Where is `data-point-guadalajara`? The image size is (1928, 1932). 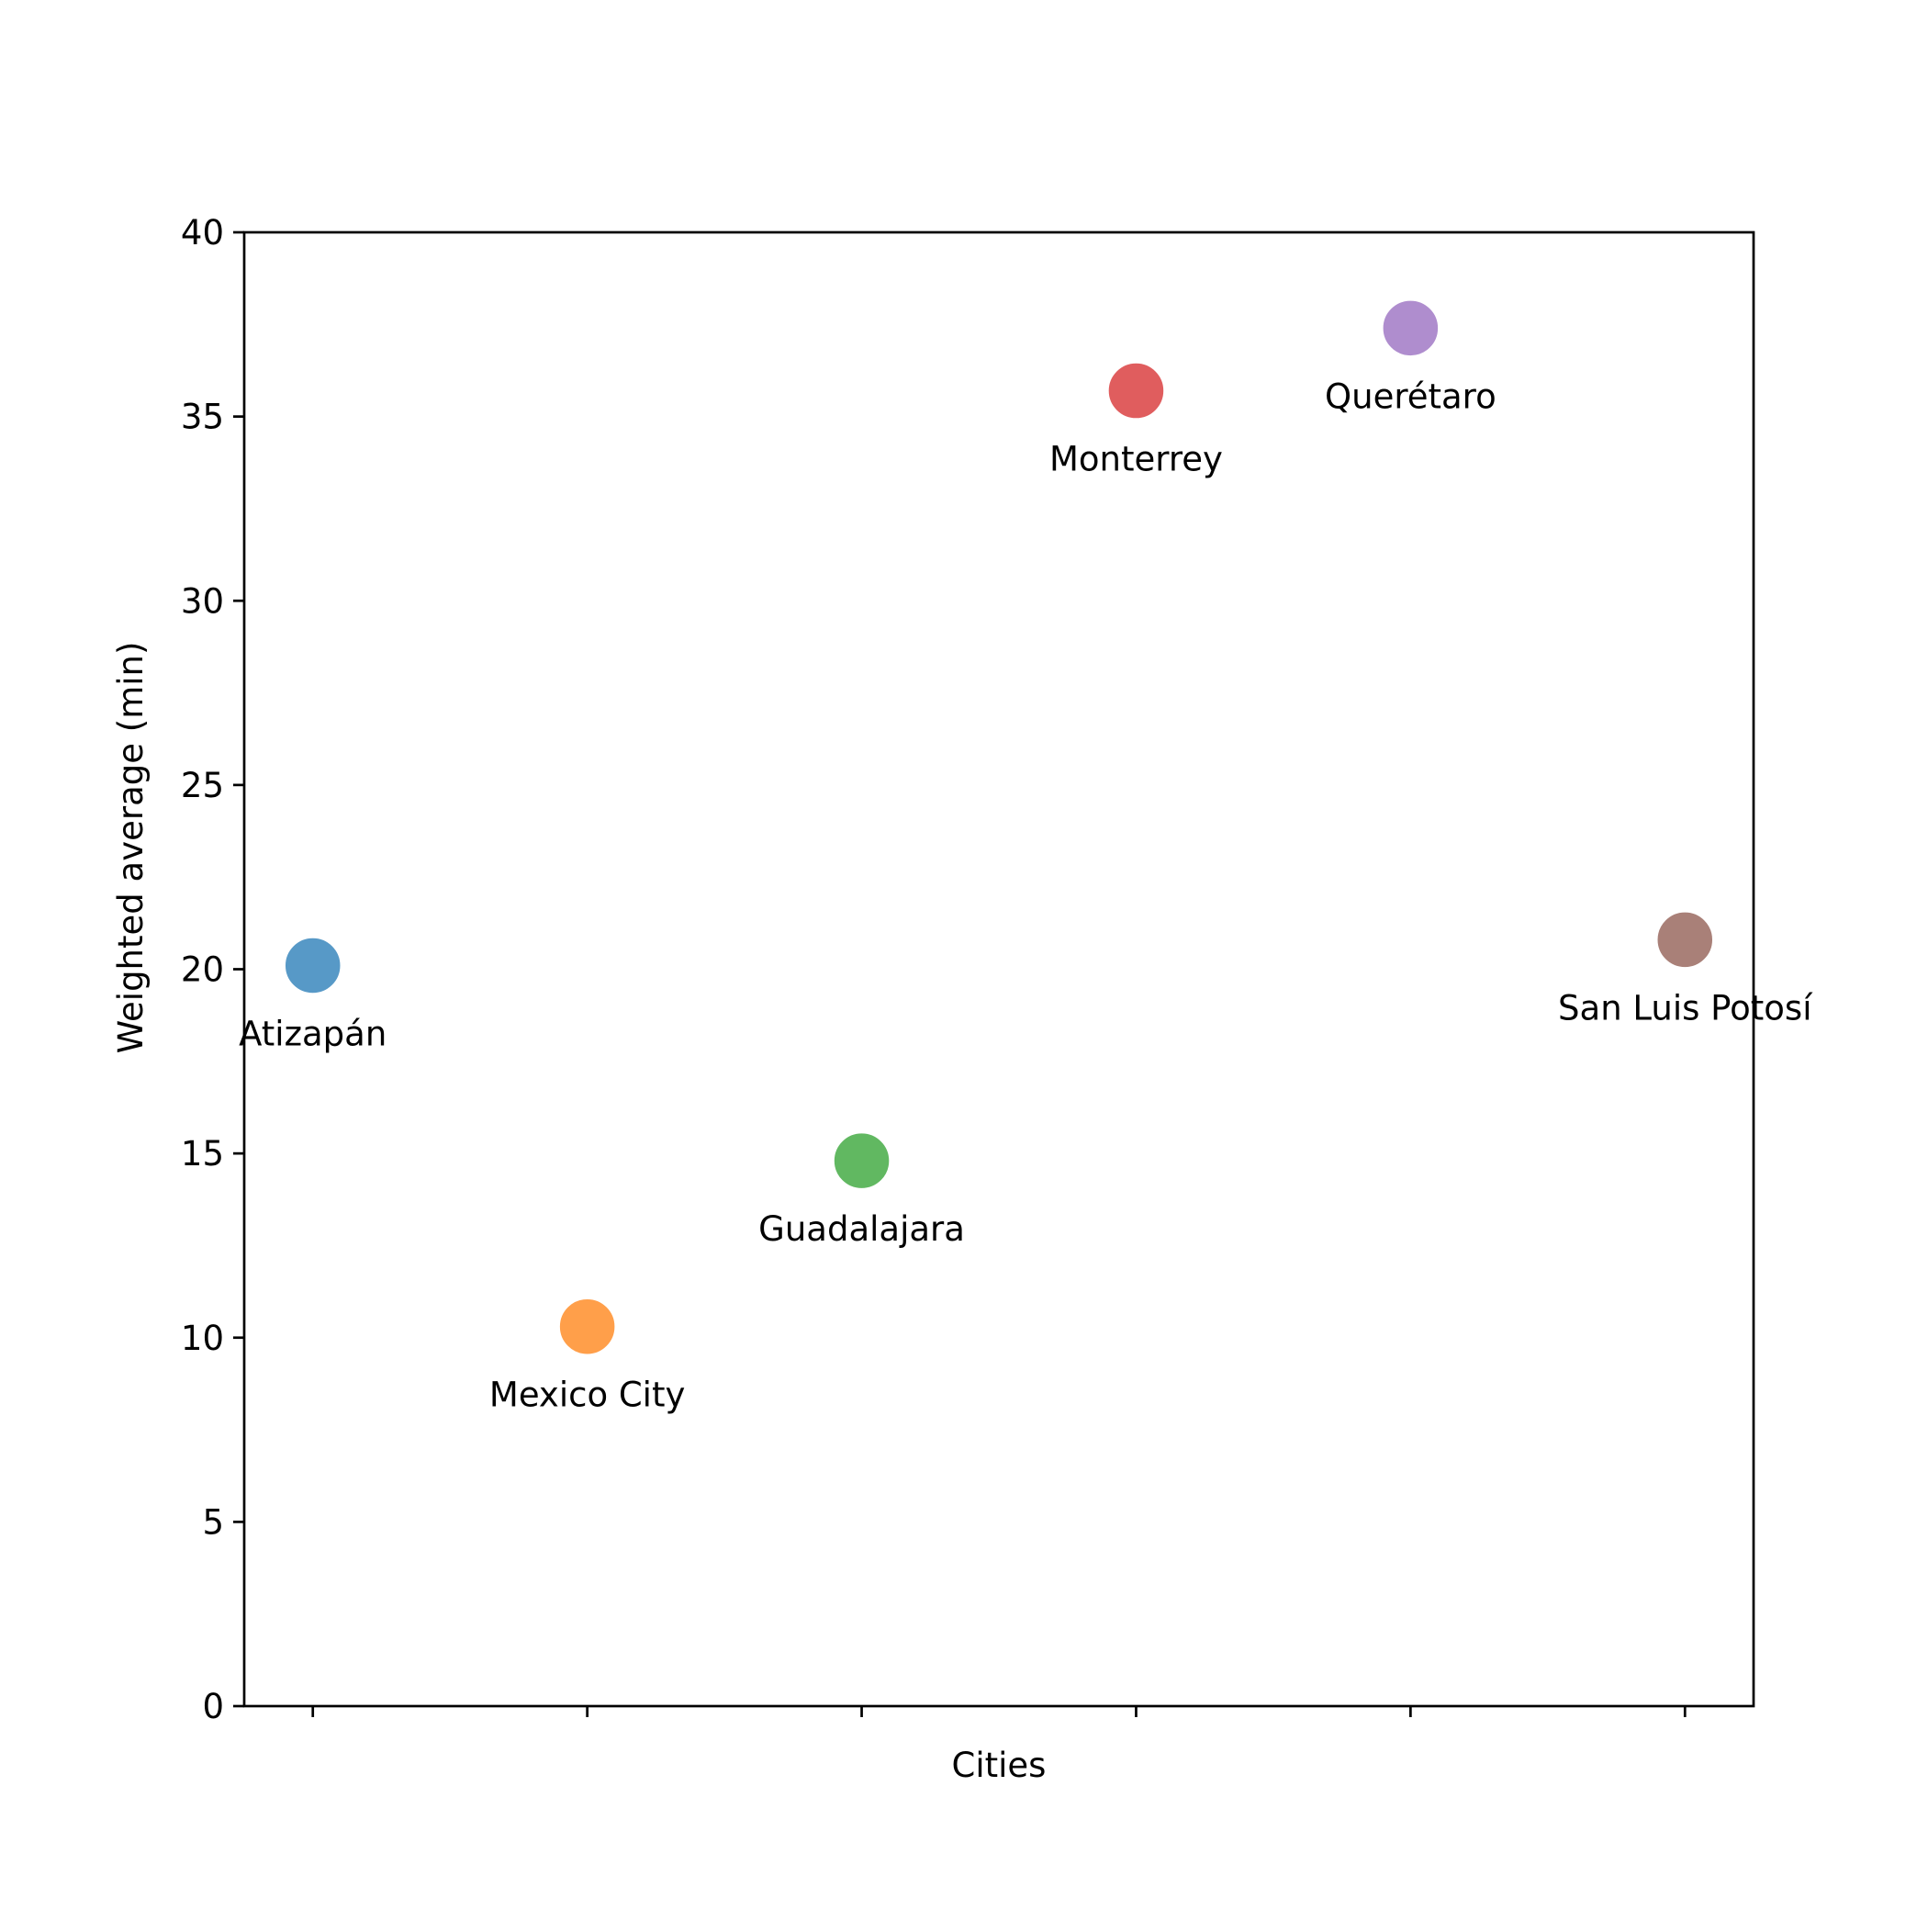 data-point-guadalajara is located at coordinates (861, 1160).